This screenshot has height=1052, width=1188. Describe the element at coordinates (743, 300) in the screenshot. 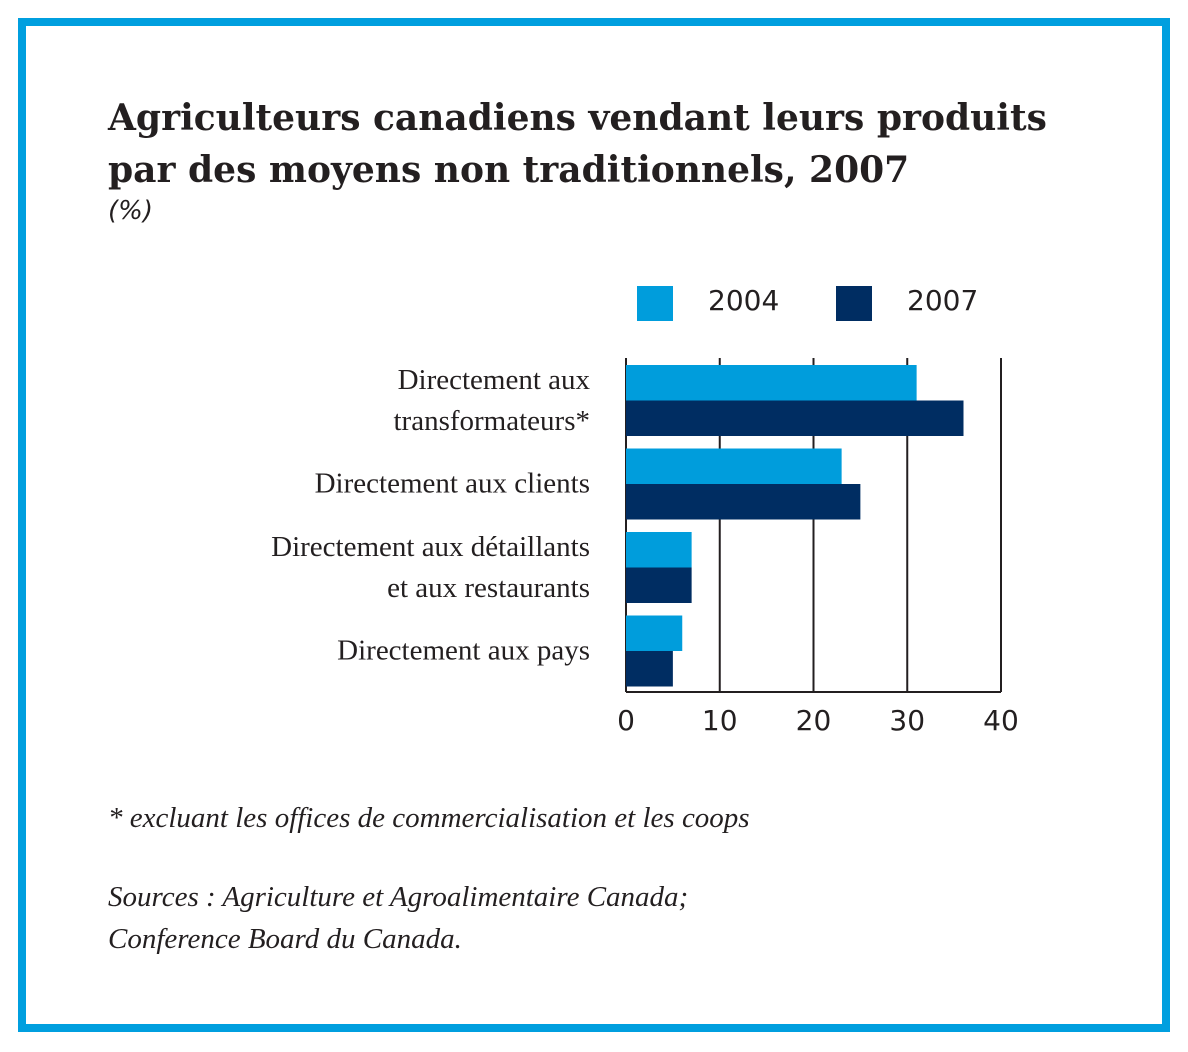

I see `legend-label: 2004` at that location.